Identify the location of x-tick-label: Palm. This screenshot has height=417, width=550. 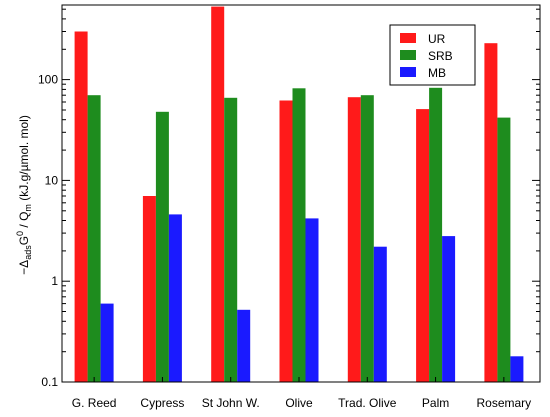
(435, 403).